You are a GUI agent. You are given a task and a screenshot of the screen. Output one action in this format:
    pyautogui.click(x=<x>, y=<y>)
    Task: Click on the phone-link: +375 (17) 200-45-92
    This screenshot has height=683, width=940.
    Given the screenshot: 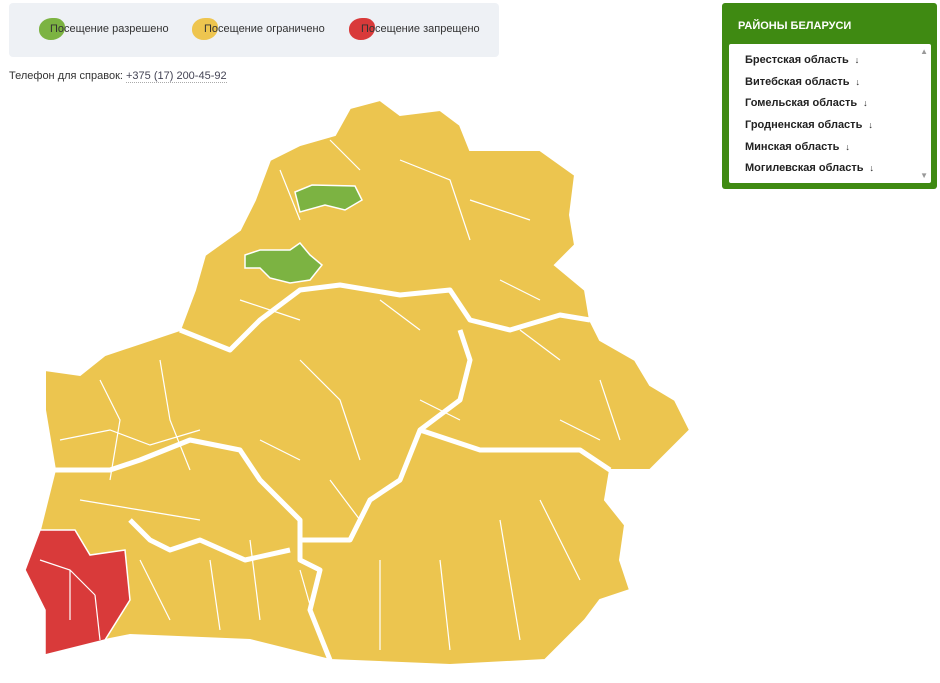 What is the action you would take?
    pyautogui.click(x=176, y=76)
    